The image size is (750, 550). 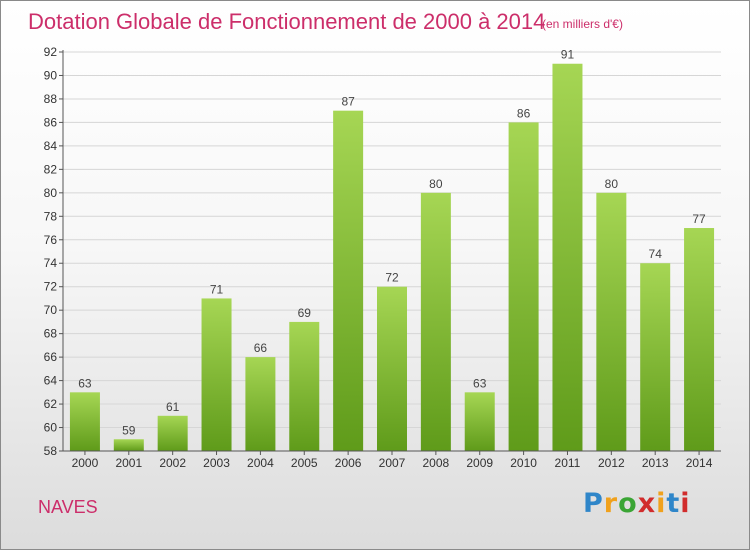 I want to click on y-tick-label: 92, so click(x=51, y=52).